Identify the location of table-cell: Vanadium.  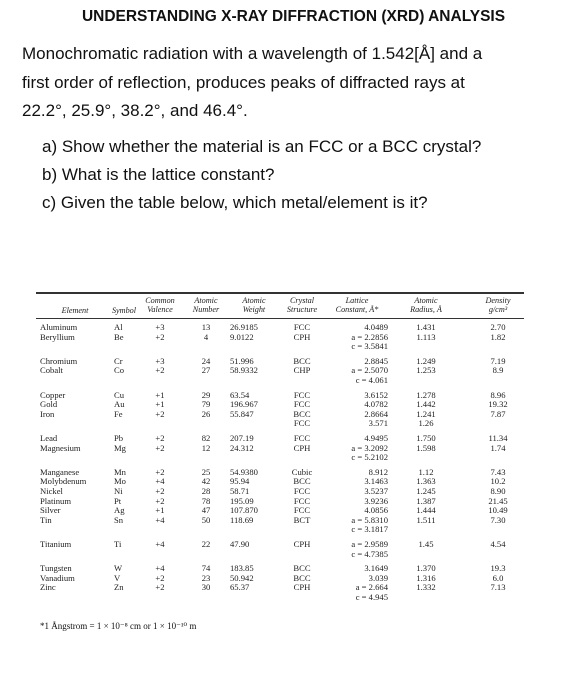
(57, 577).